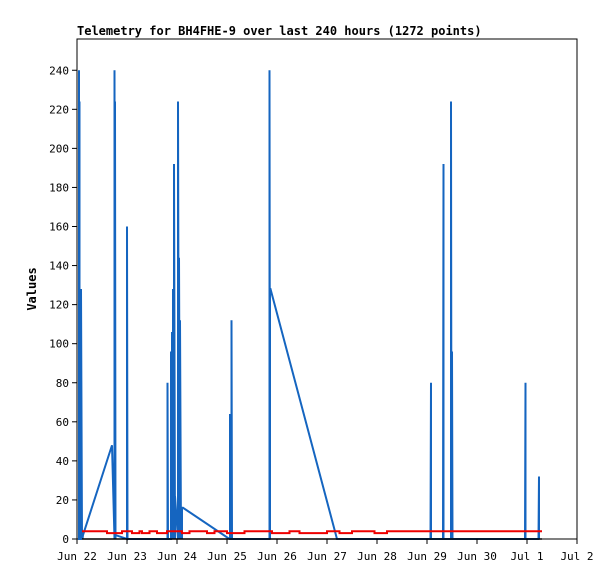 This screenshot has width=615, height=584. What do you see at coordinates (526, 556) in the screenshot?
I see `x-tick-label: Jul 1` at bounding box center [526, 556].